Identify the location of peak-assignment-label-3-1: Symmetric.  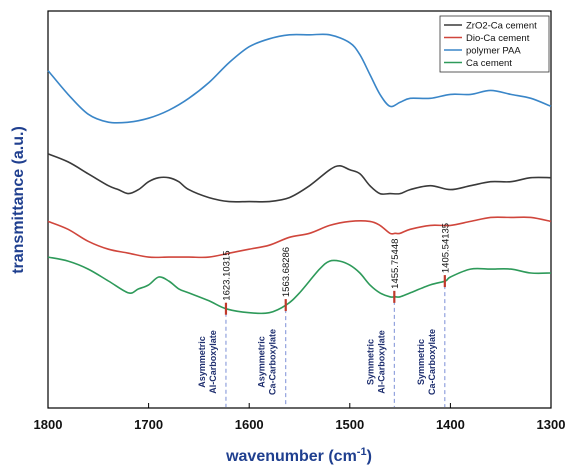
(370, 362).